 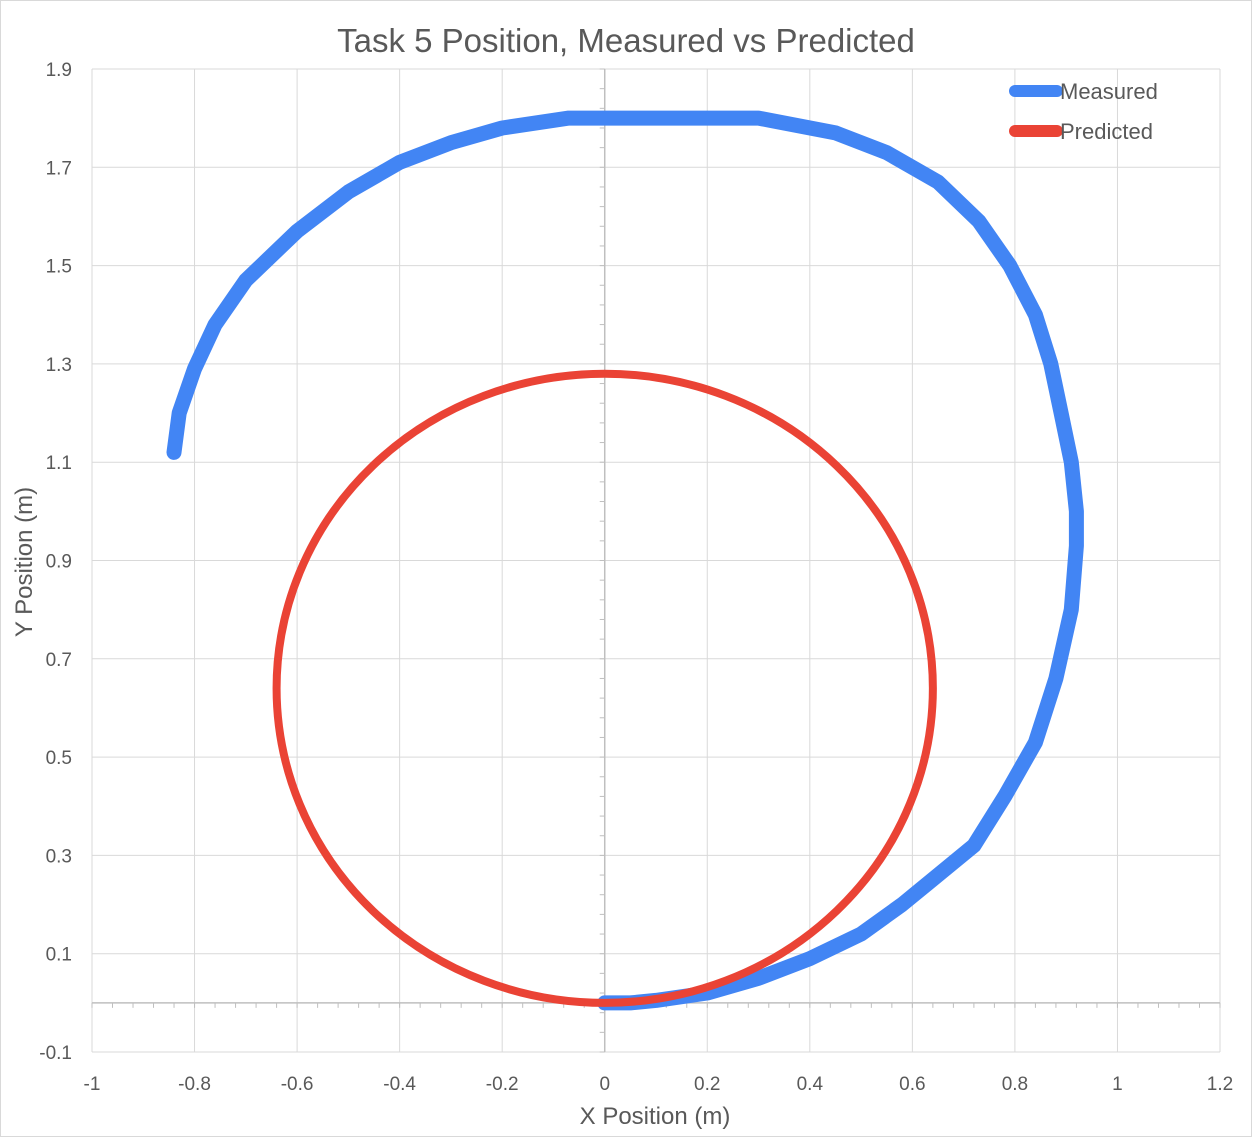 I want to click on y-tick-label: 1.3, so click(x=59, y=365).